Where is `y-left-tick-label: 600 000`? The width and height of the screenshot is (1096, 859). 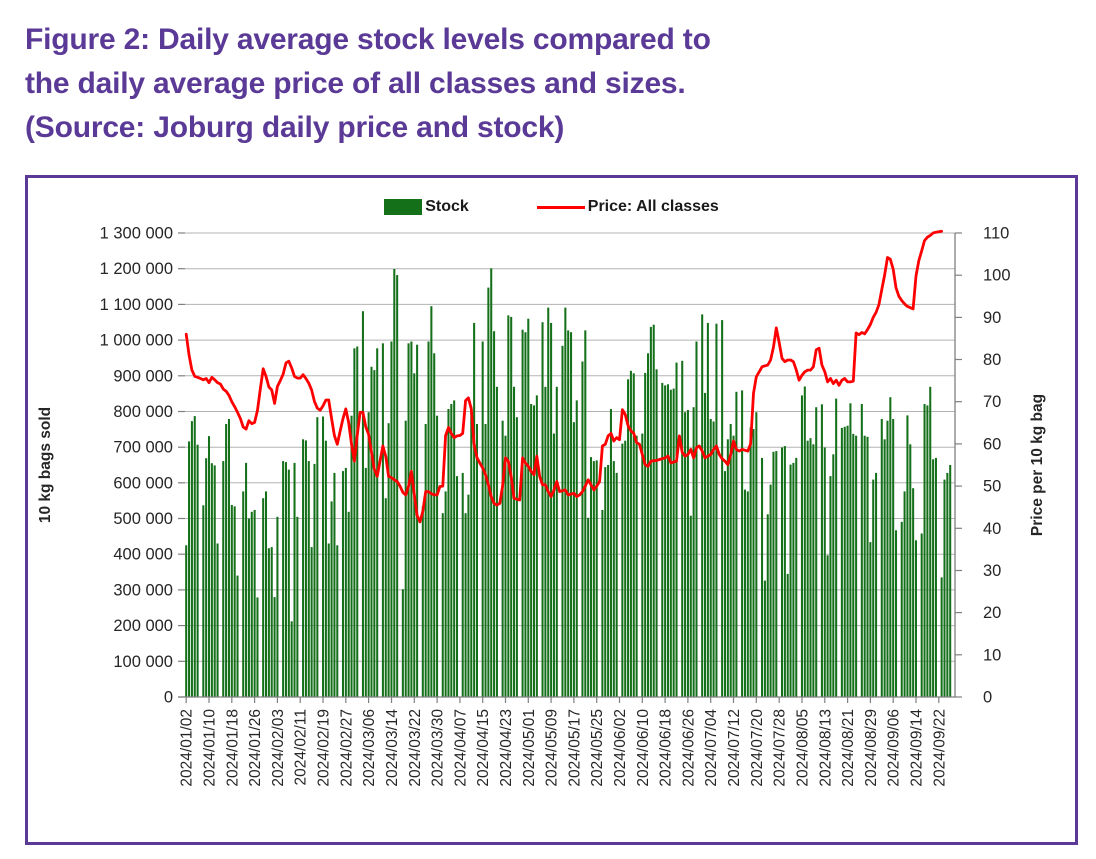 y-left-tick-label: 600 000 is located at coordinates (143, 483).